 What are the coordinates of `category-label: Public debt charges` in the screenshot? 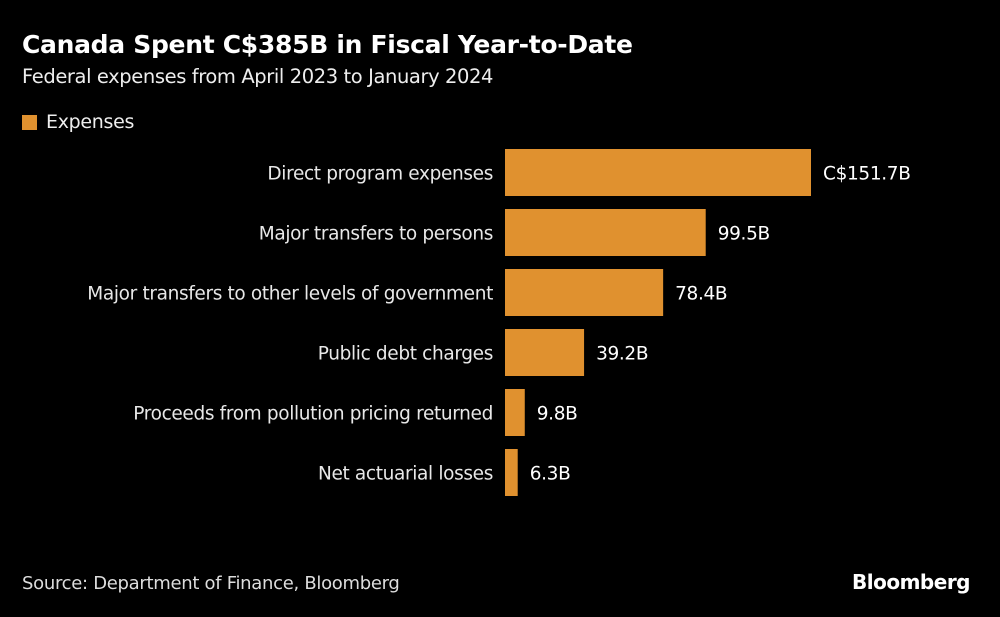 It's located at (405, 354).